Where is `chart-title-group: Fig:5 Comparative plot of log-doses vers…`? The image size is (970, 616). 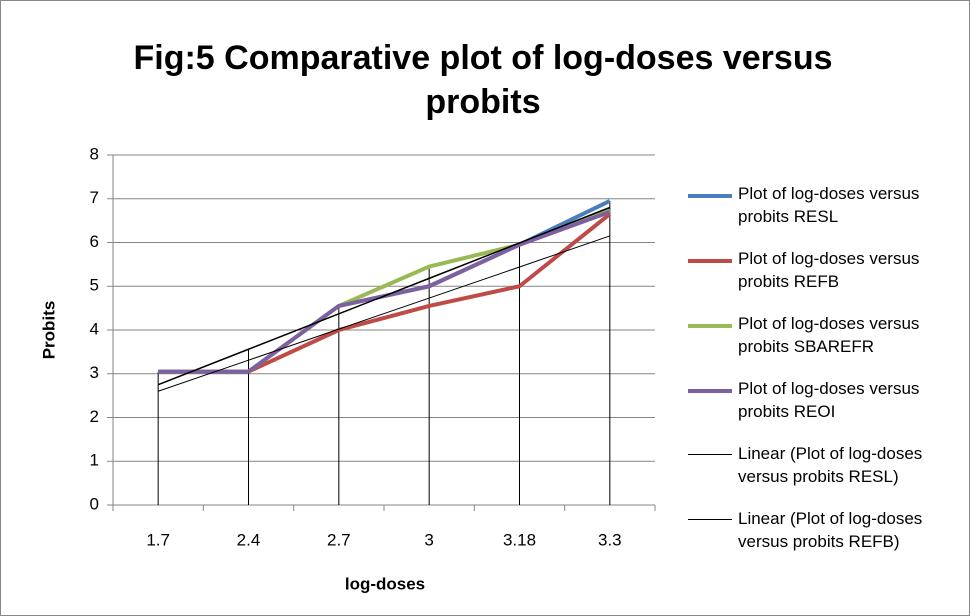 chart-title-group: Fig:5 Comparative plot of log-doses vers… is located at coordinates (482, 80).